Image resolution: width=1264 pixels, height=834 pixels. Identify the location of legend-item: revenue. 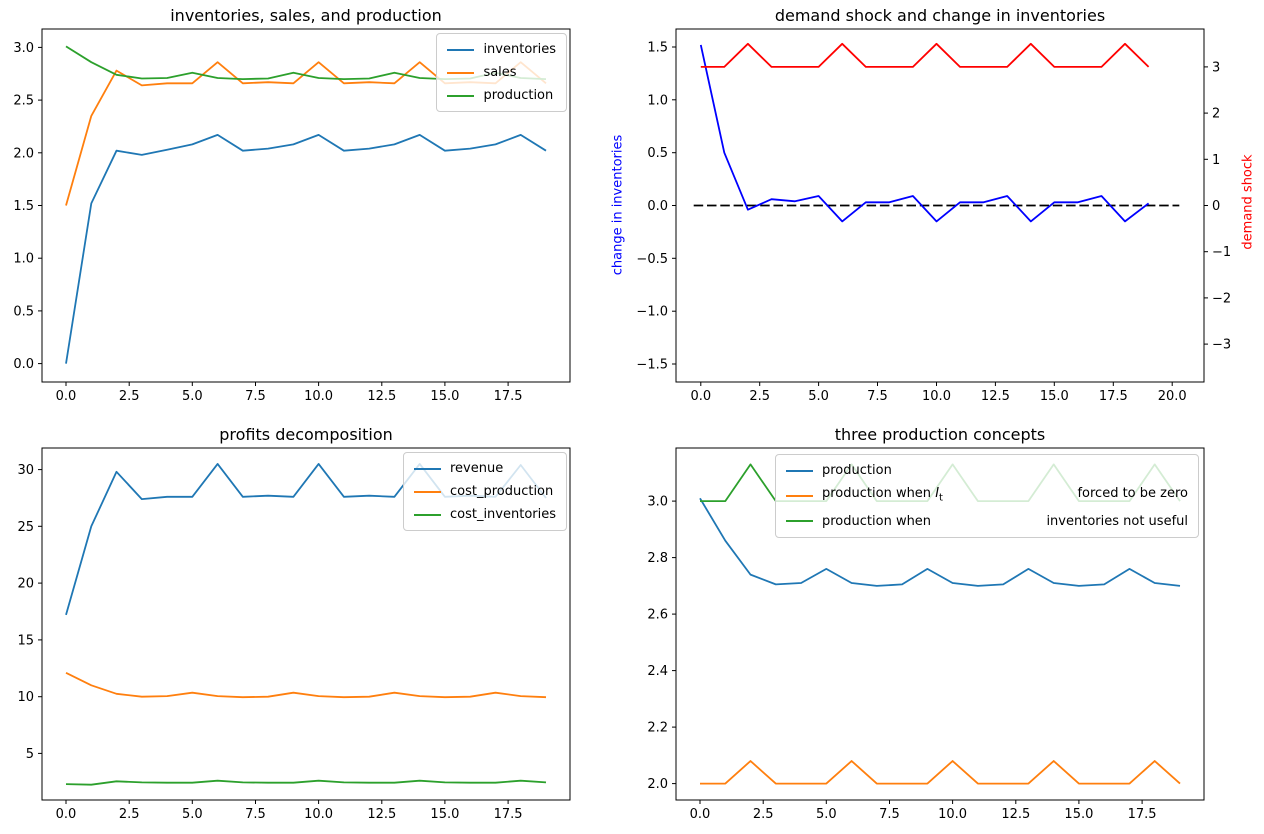
(484, 468).